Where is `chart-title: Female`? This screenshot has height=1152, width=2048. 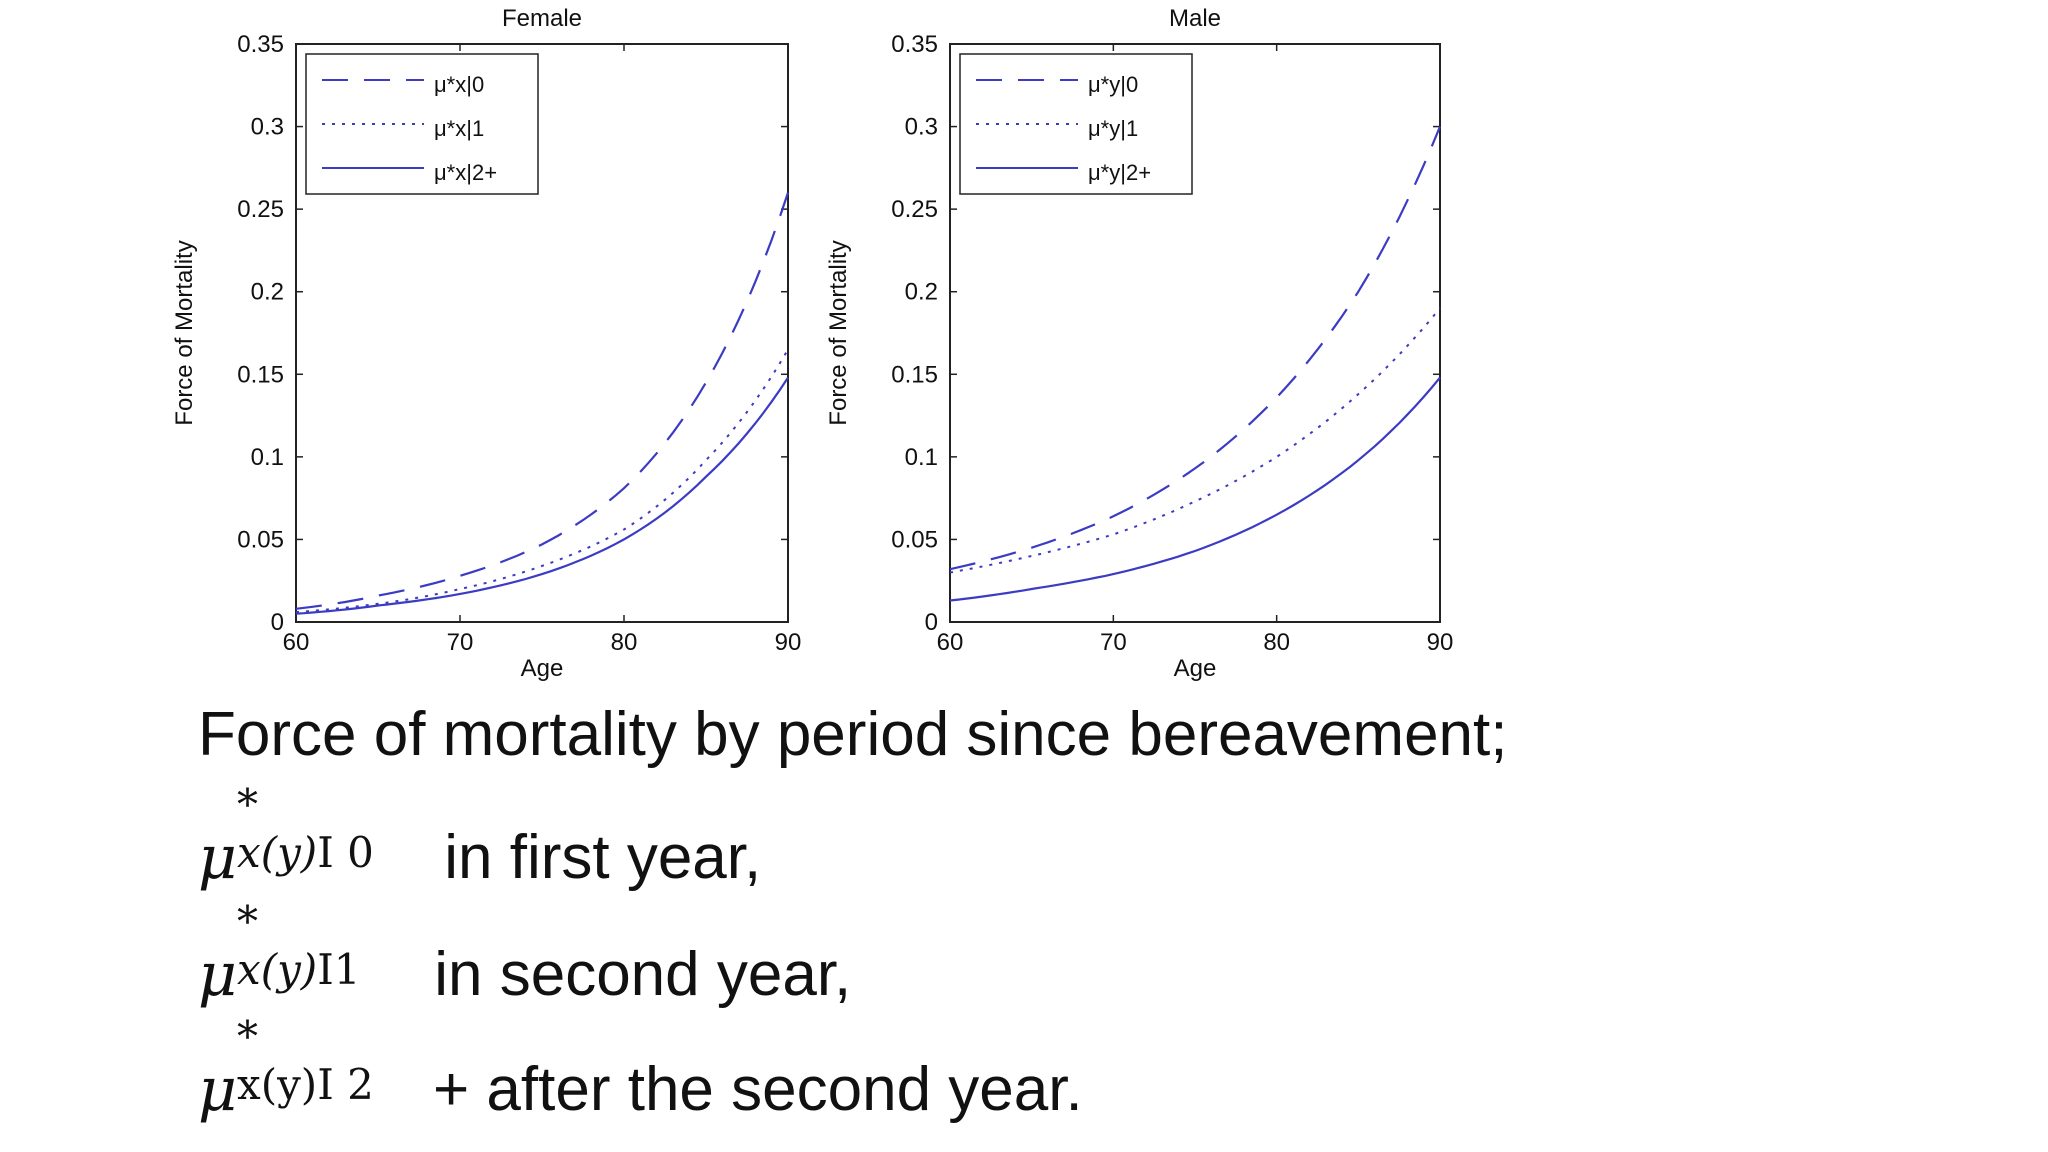
chart-title: Female is located at coordinates (542, 18).